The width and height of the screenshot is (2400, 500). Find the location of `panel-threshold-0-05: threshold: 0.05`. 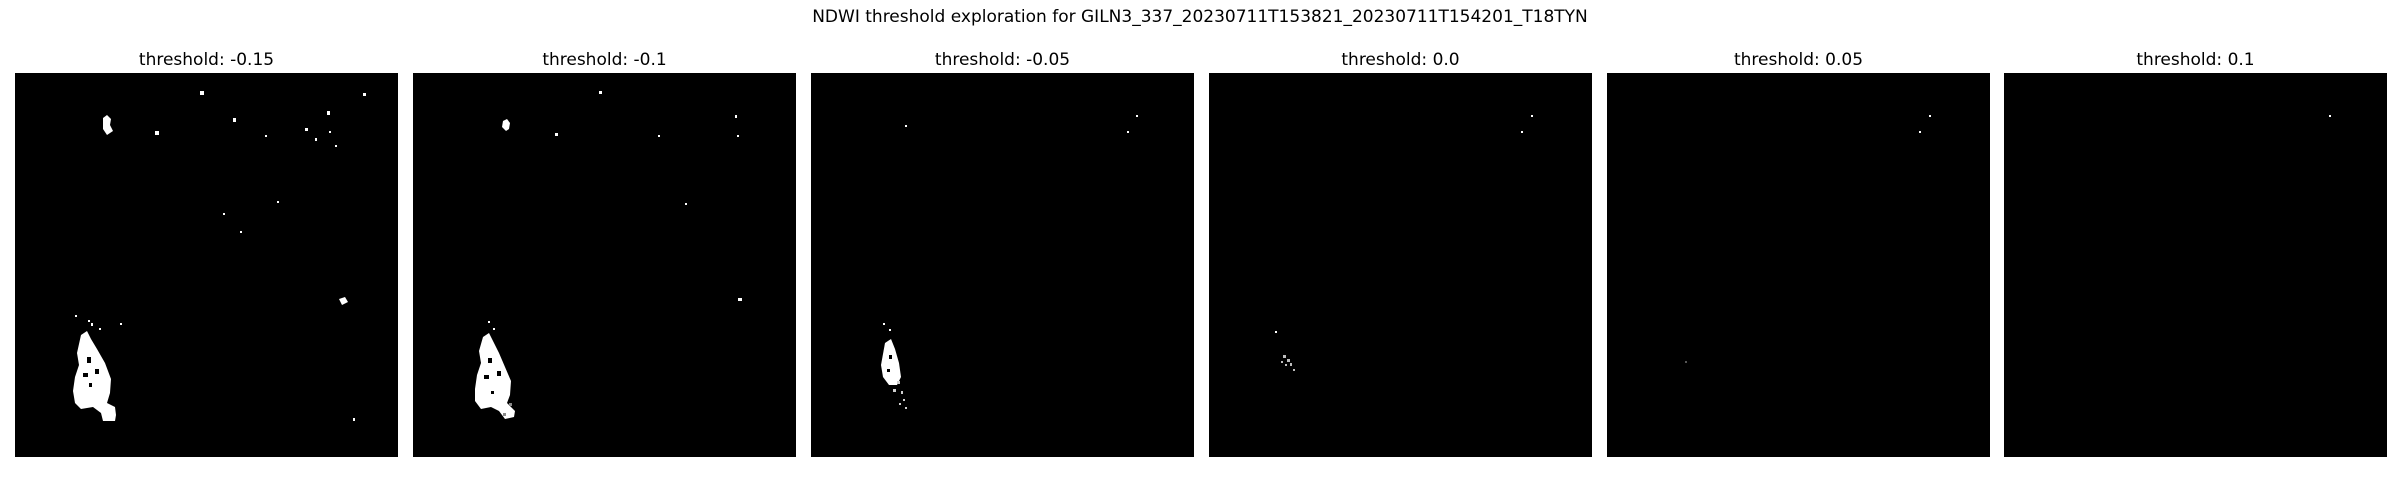

panel-threshold-0-05: threshold: 0.05 is located at coordinates (1798, 253).